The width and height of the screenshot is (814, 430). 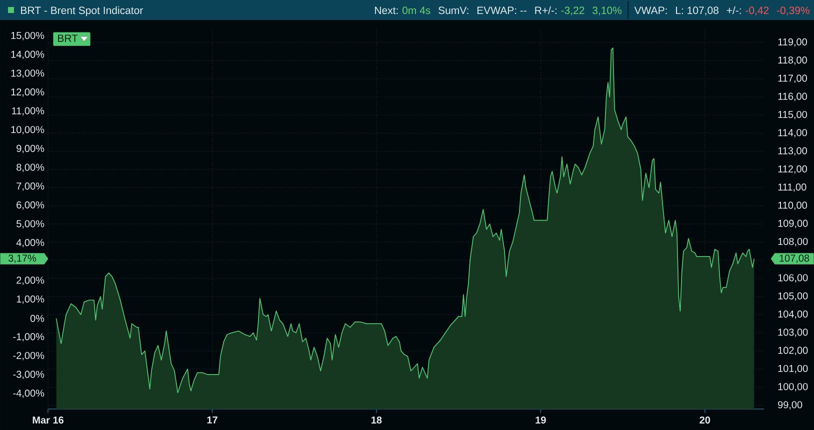 I want to click on text: 3,10%, so click(x=607, y=11).